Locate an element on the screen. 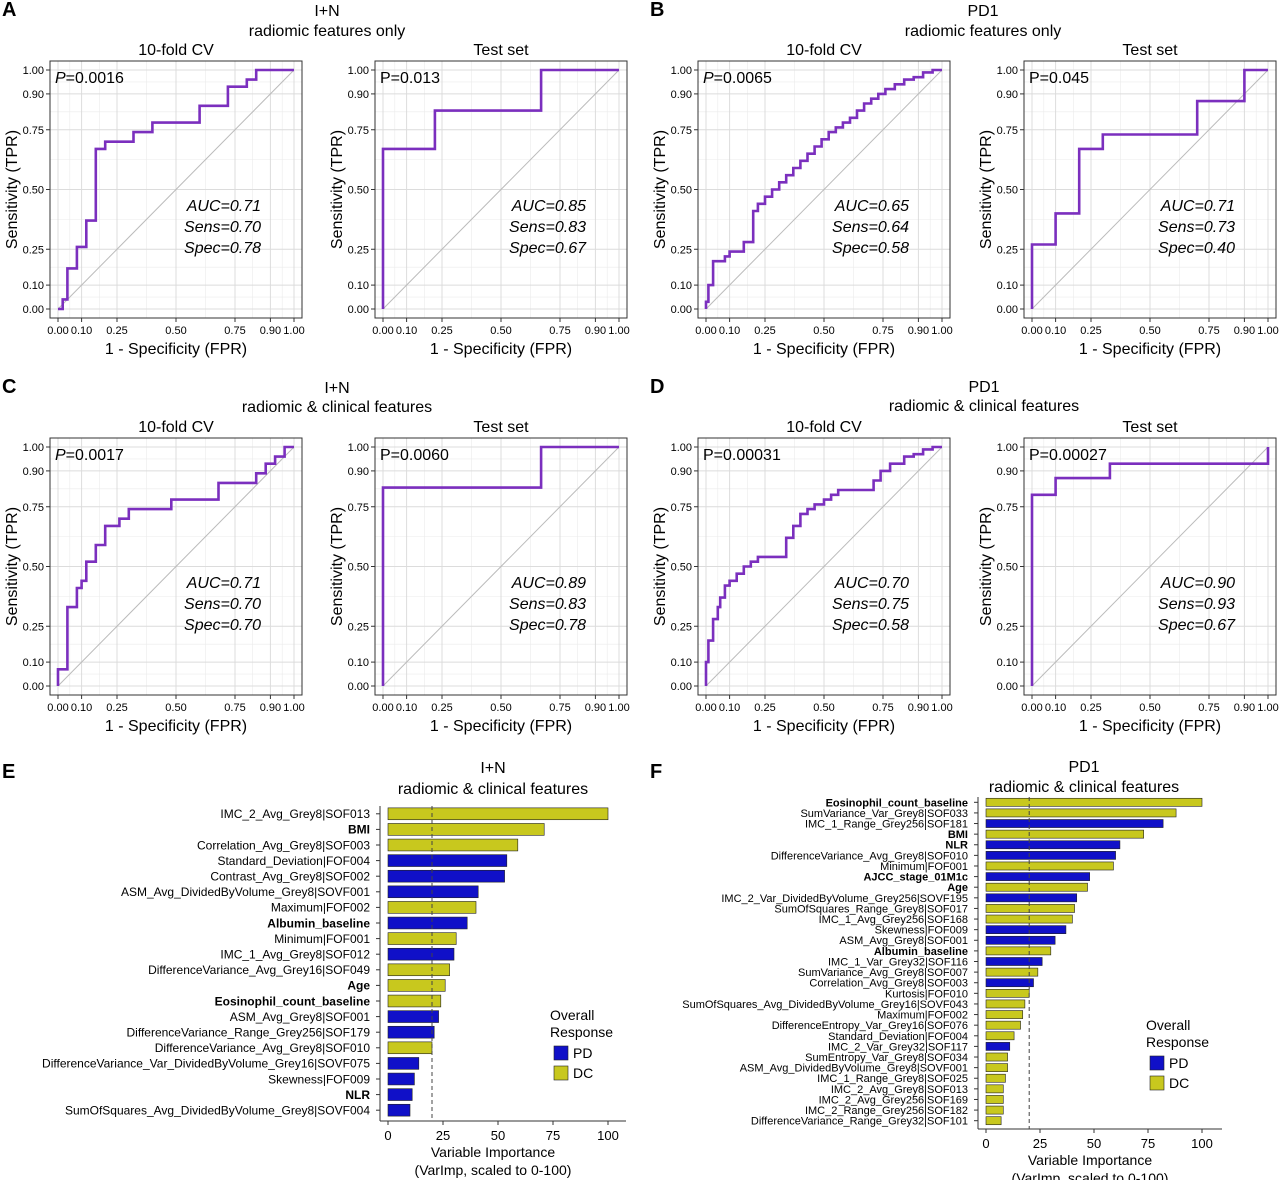  x-tick-label: 0 is located at coordinates (387, 1135).